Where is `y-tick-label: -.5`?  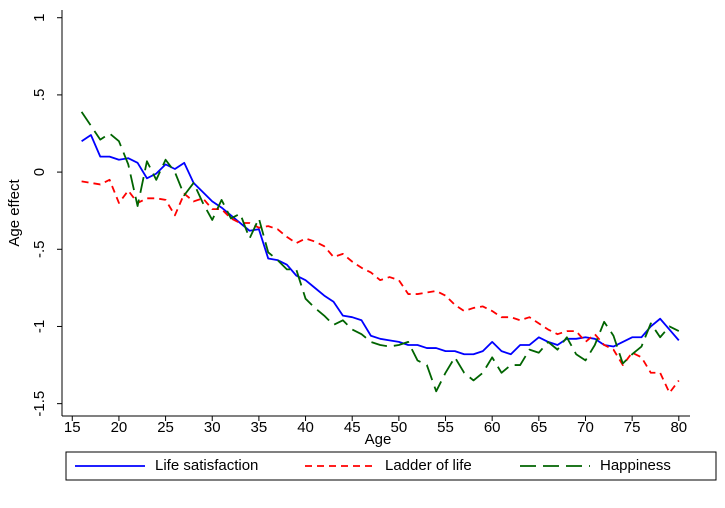 y-tick-label: -.5 is located at coordinates (39, 250).